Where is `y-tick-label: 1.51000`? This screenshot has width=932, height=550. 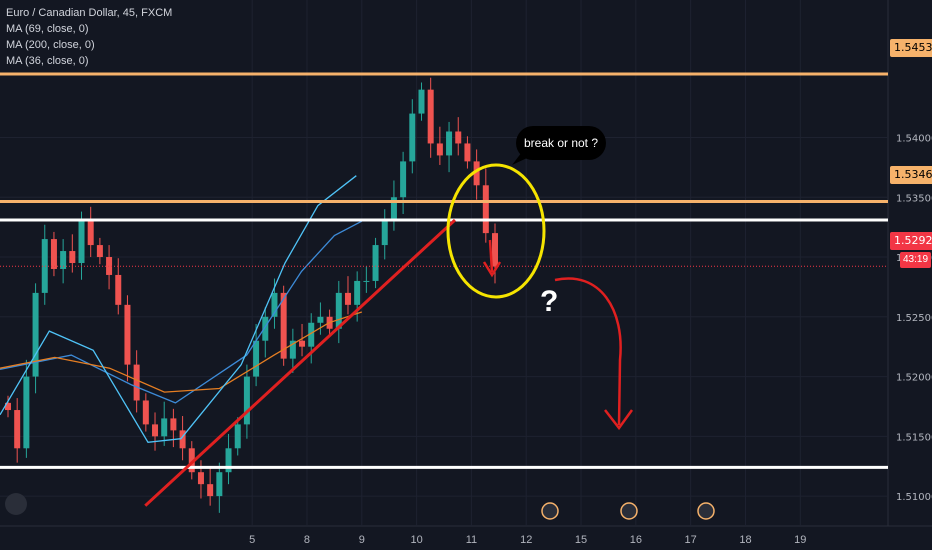
y-tick-label: 1.51000 is located at coordinates (914, 497).